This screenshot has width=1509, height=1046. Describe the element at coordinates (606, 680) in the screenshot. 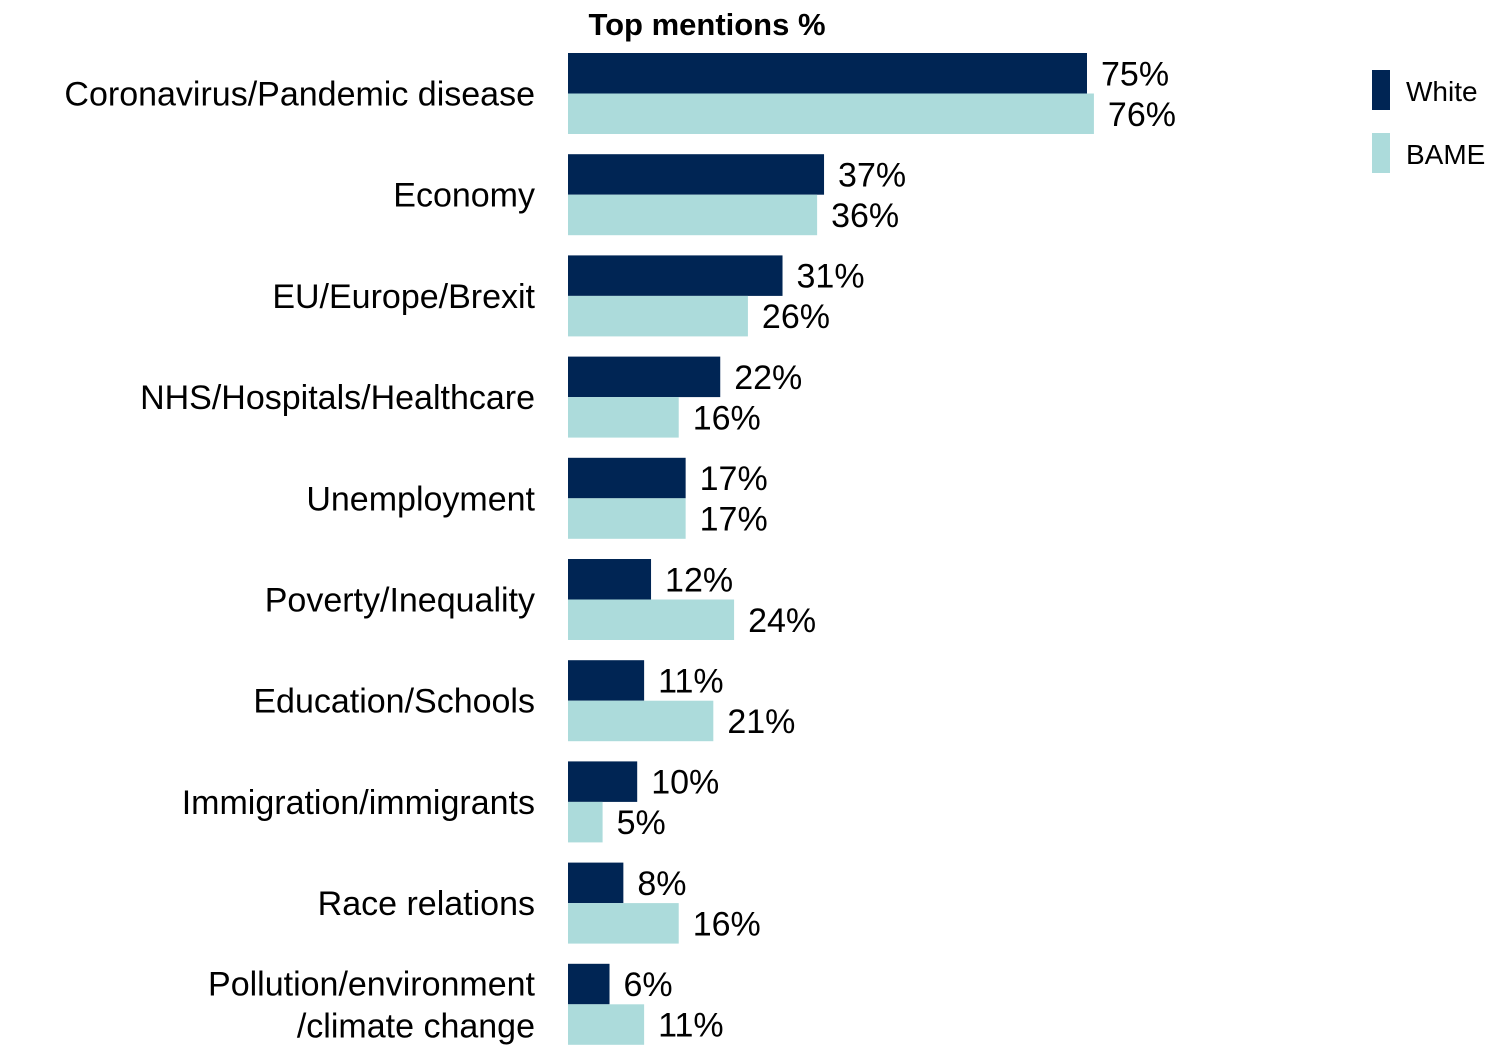

I see `bar-white-education-schools` at that location.